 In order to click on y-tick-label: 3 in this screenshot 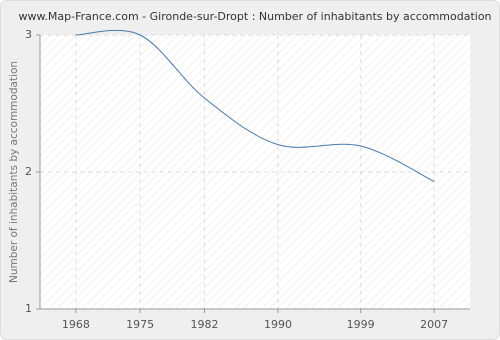, I will do `click(28, 34)`.